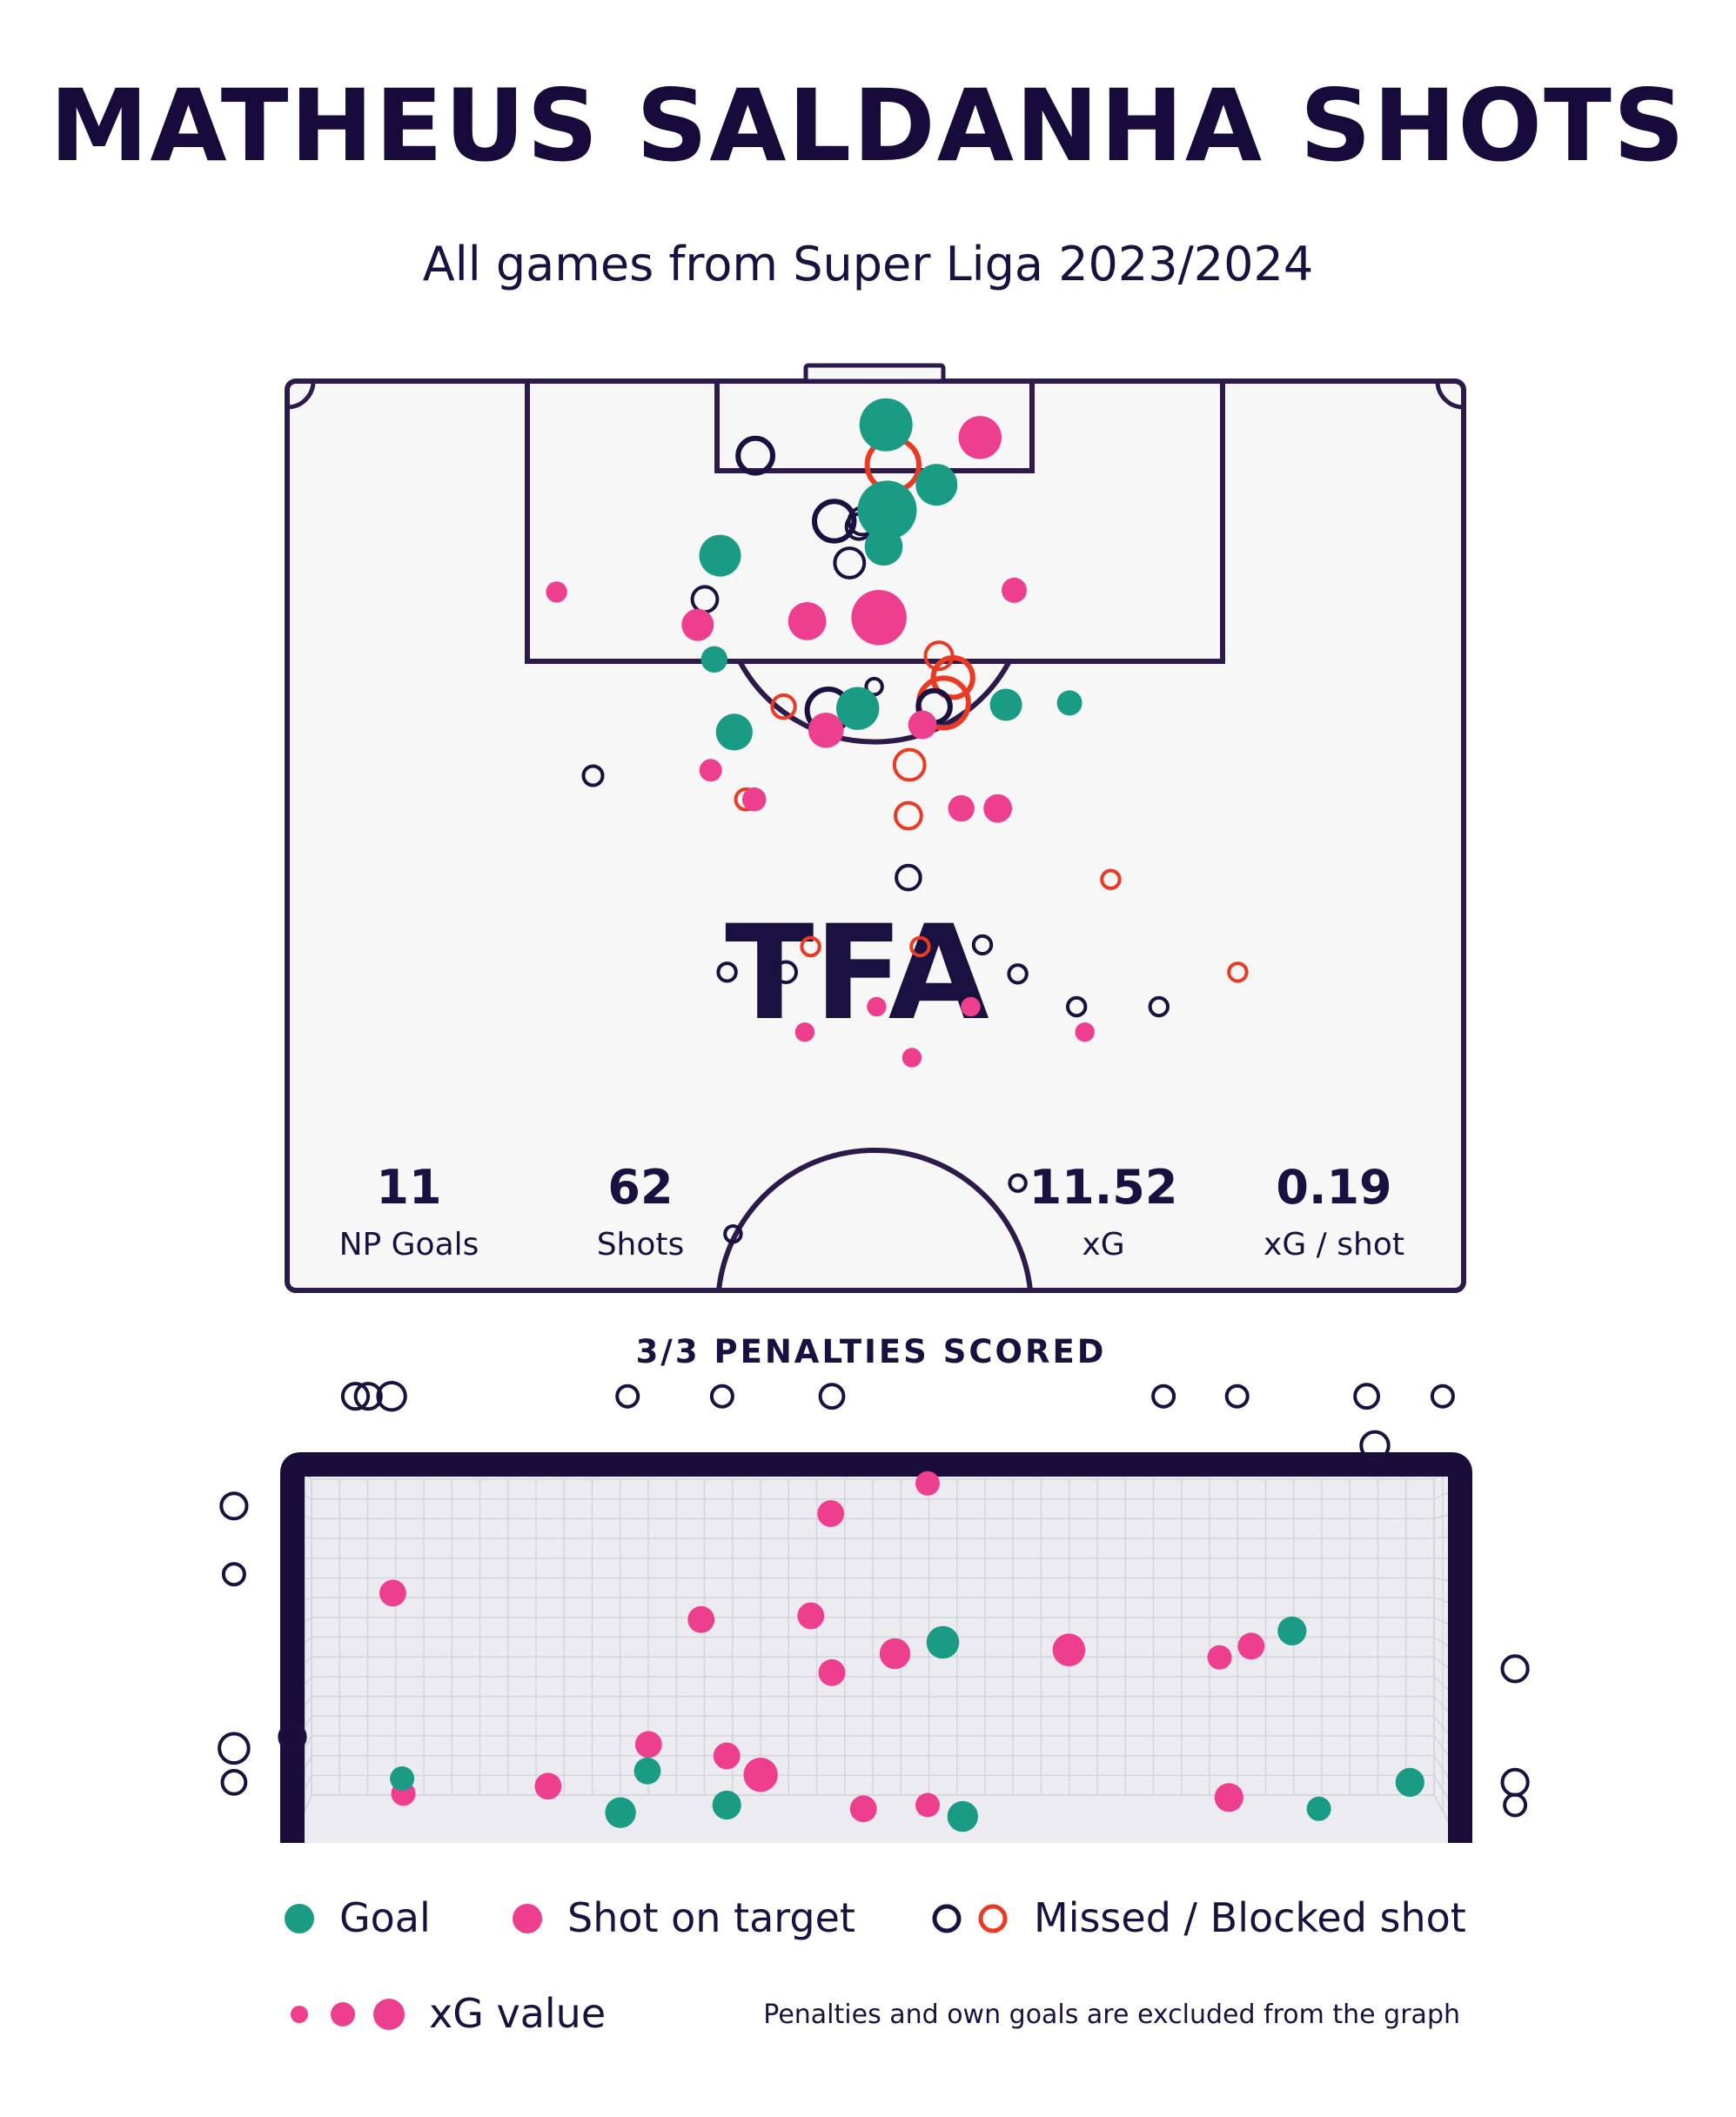 The width and height of the screenshot is (1736, 2117). I want to click on chart-subtitle: All games from Super Liga 2023/2024, so click(868, 264).